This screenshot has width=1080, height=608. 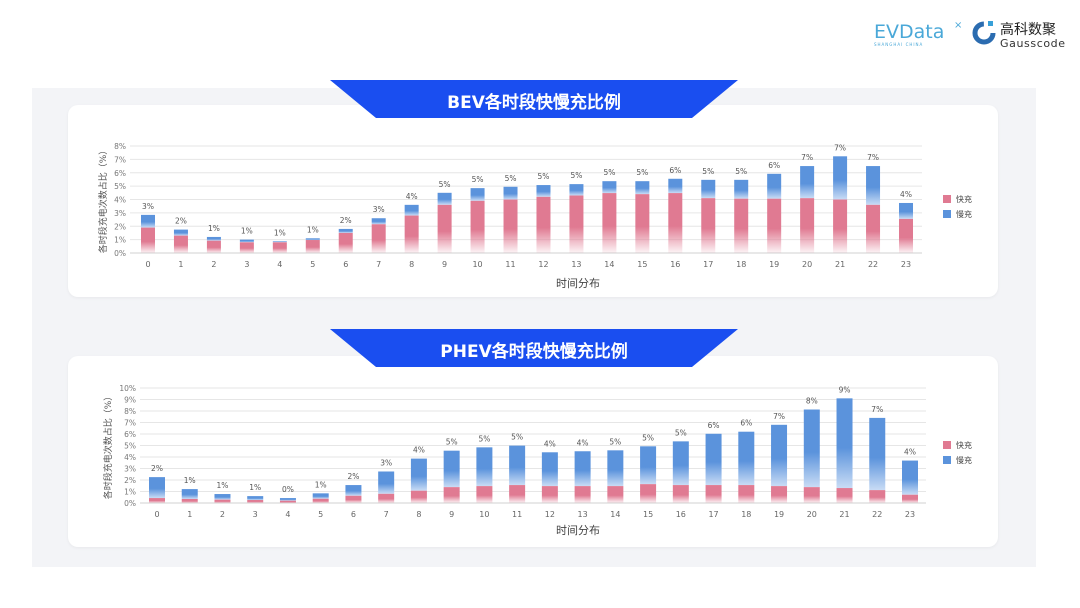 What do you see at coordinates (708, 264) in the screenshot?
I see `bev-x-tick-label: 17` at bounding box center [708, 264].